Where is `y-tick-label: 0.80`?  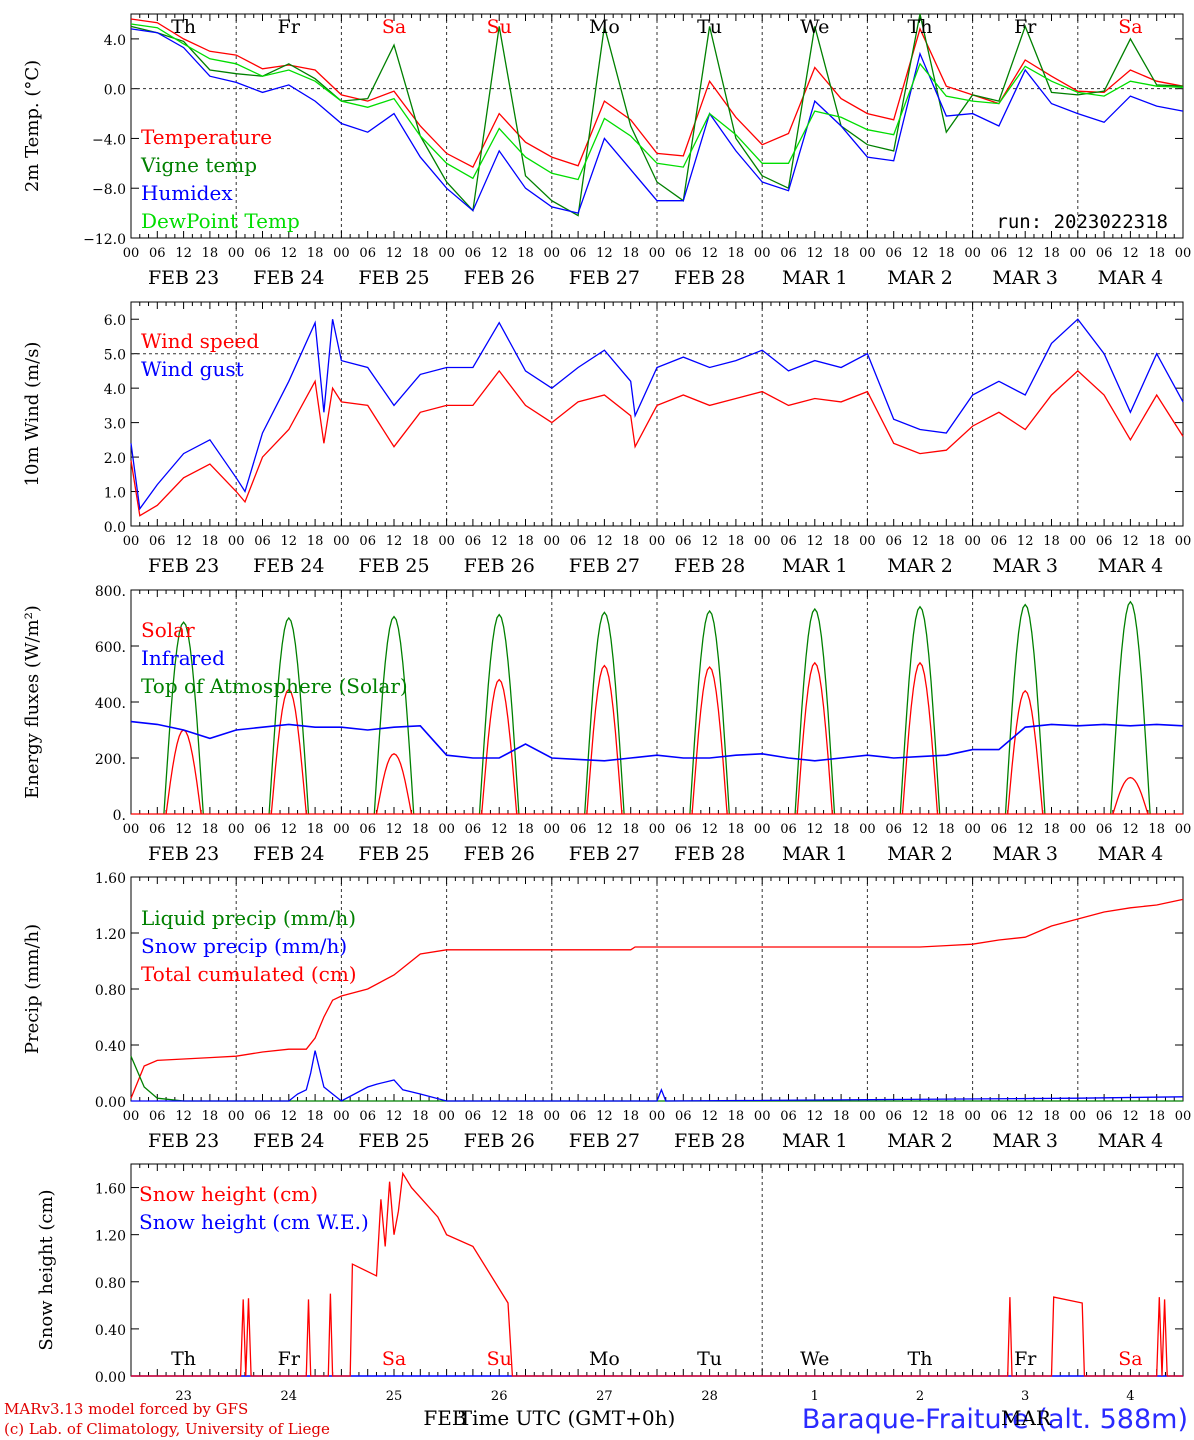 y-tick-label: 0.80 is located at coordinates (110, 1284).